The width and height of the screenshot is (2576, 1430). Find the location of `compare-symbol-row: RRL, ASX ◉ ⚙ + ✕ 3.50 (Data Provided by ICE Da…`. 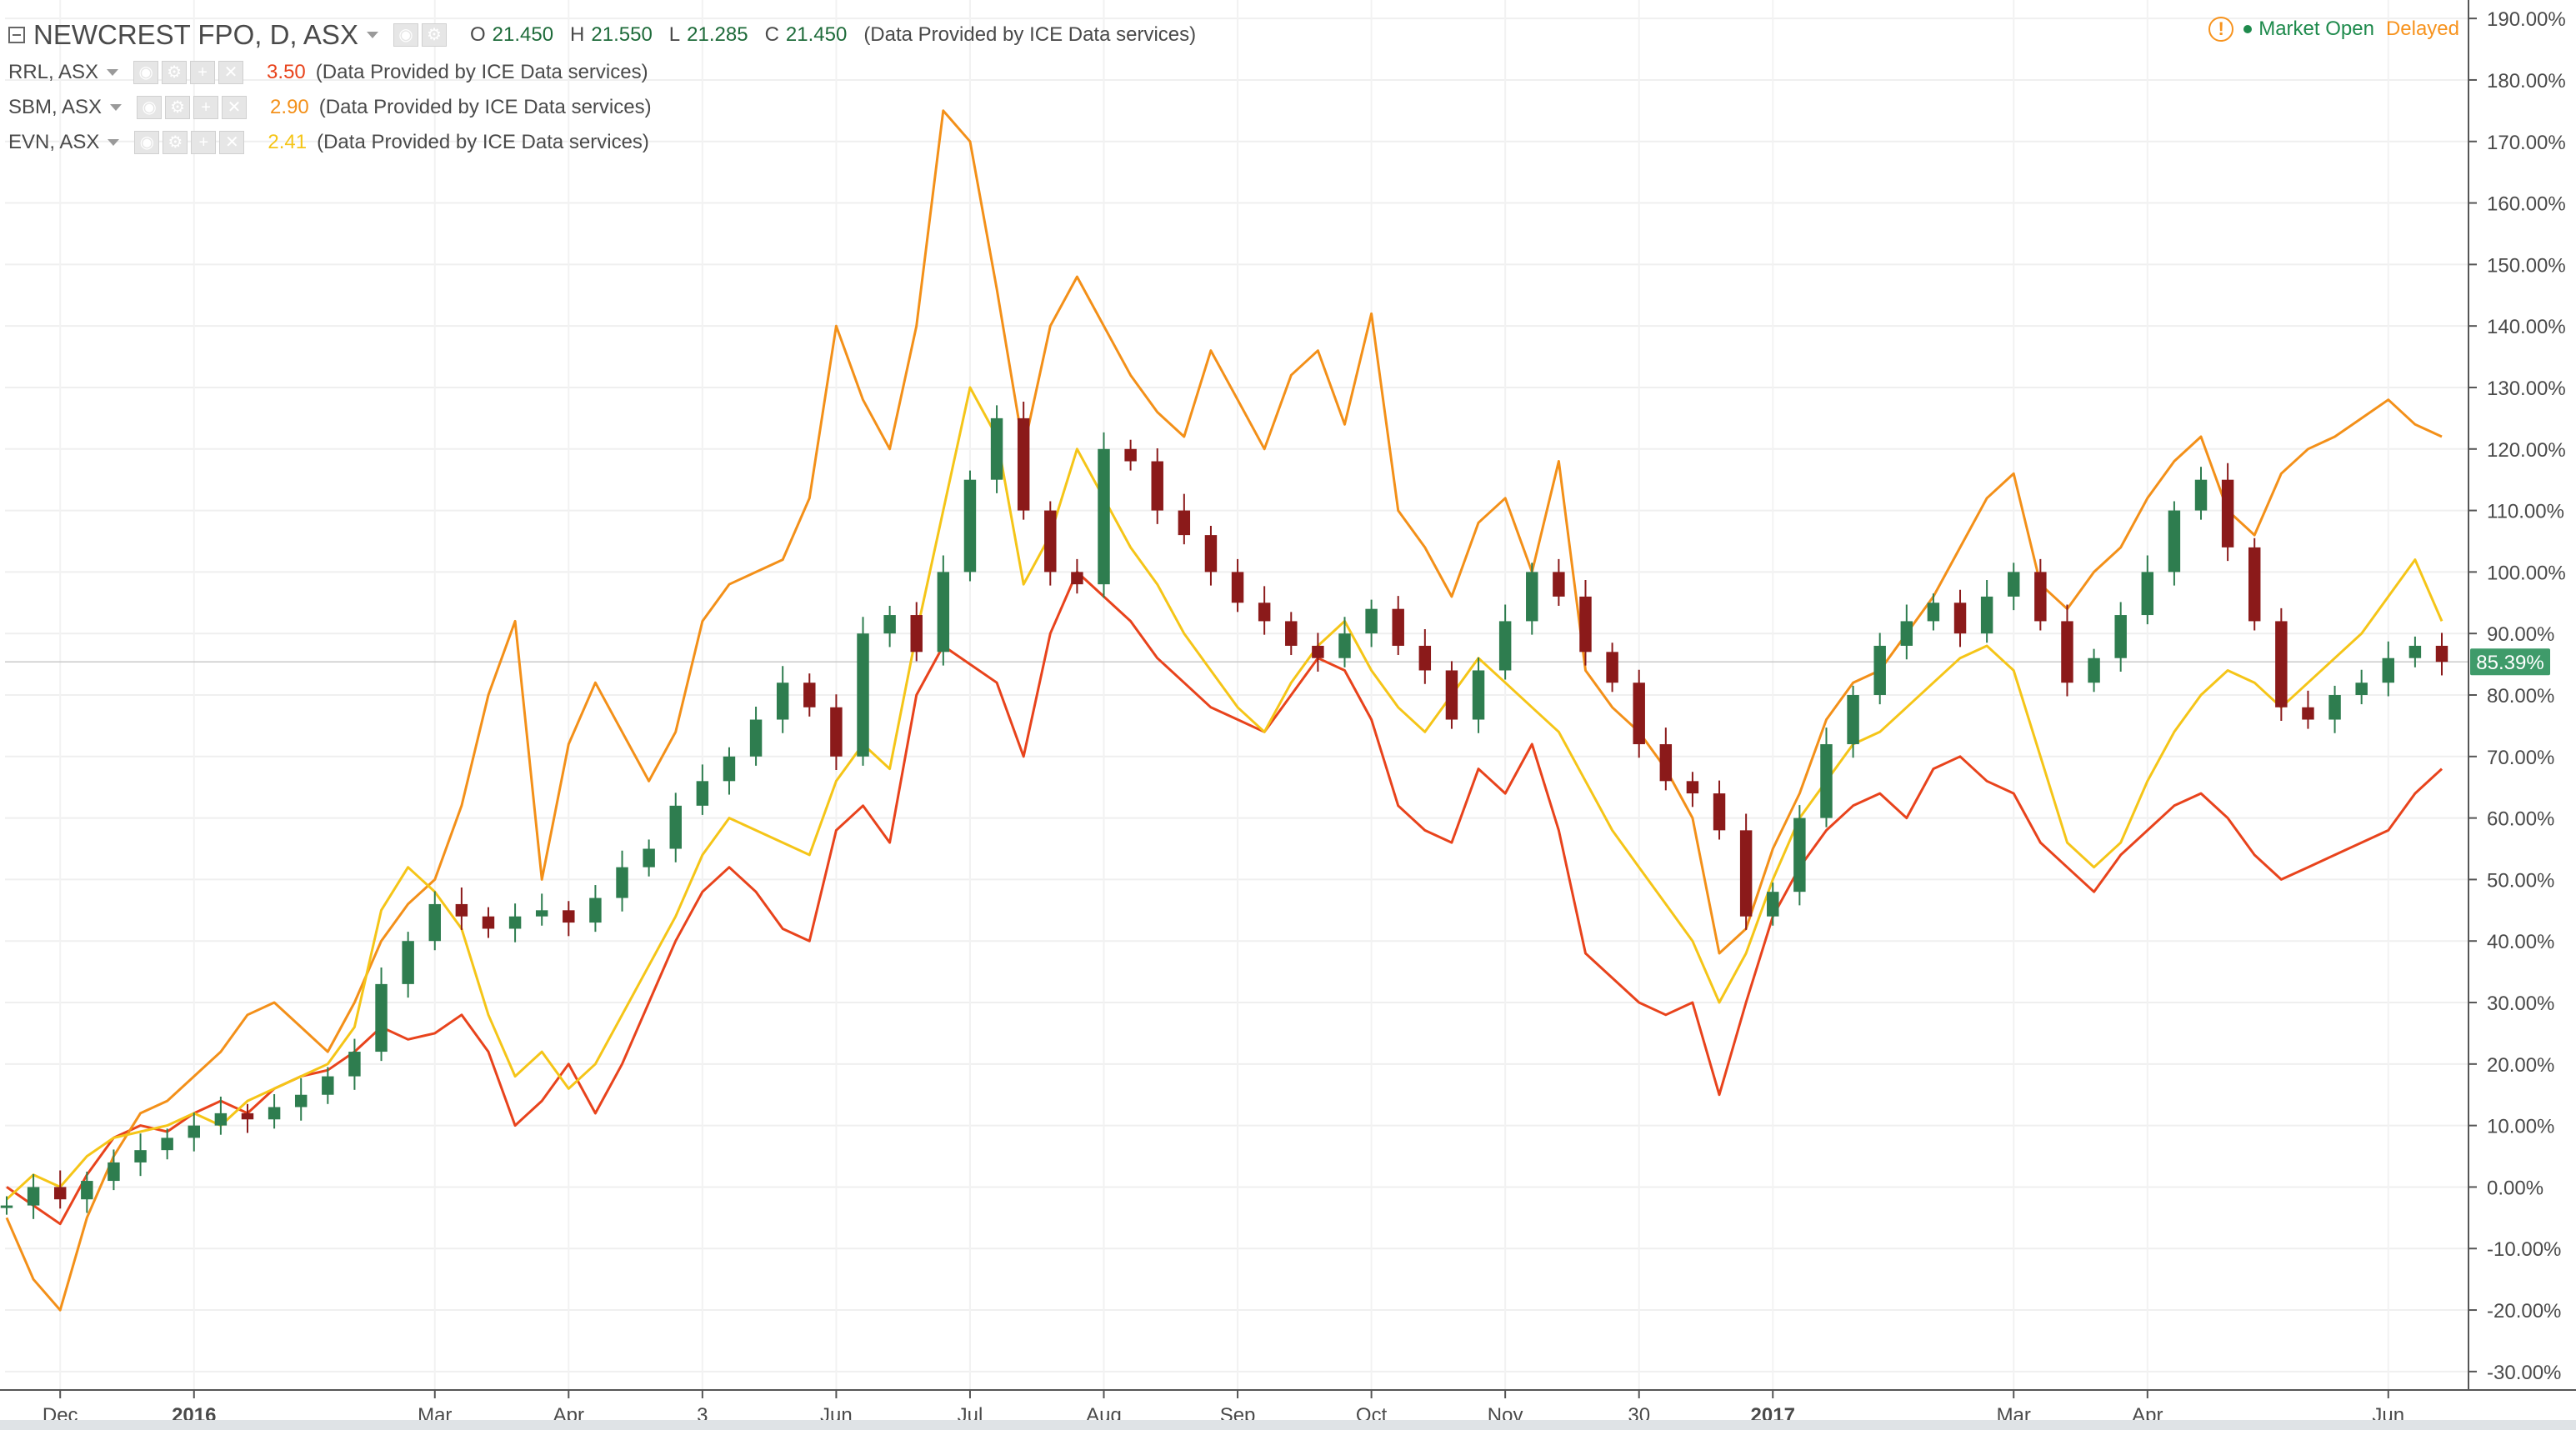

compare-symbol-row: RRL, ASX ◉ ⚙ + ✕ 3.50 (Data Provided by ICE Da… is located at coordinates (602, 72).